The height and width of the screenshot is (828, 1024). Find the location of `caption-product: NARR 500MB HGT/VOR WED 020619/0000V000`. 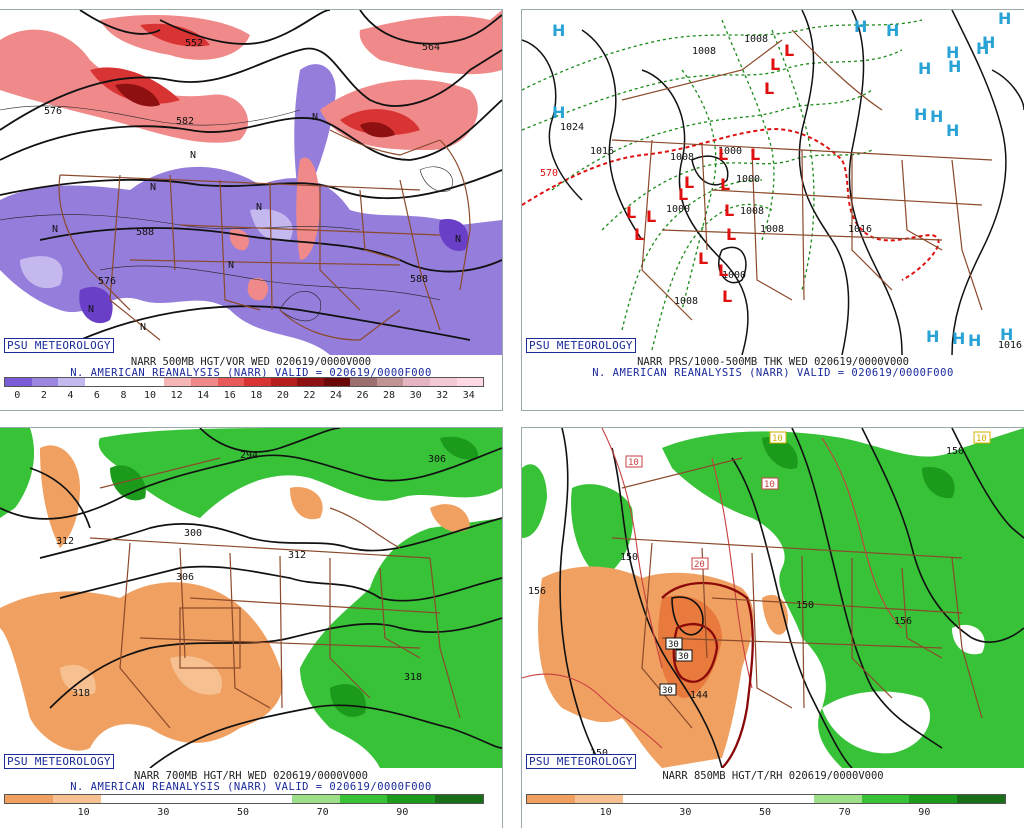

caption-product: NARR 500MB HGT/VOR WED 020619/0000V000 is located at coordinates (251, 362).